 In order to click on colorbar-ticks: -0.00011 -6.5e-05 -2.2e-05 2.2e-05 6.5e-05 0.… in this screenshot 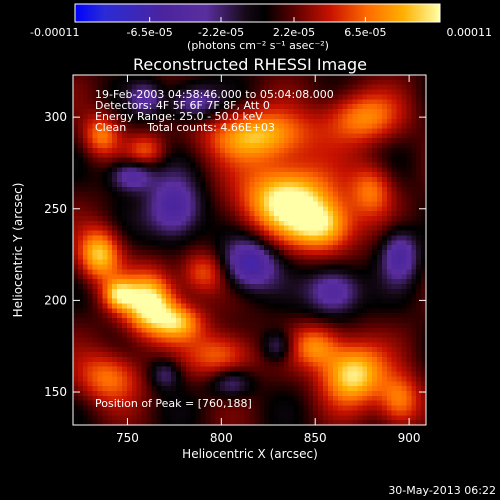, I will do `click(261, 28)`.